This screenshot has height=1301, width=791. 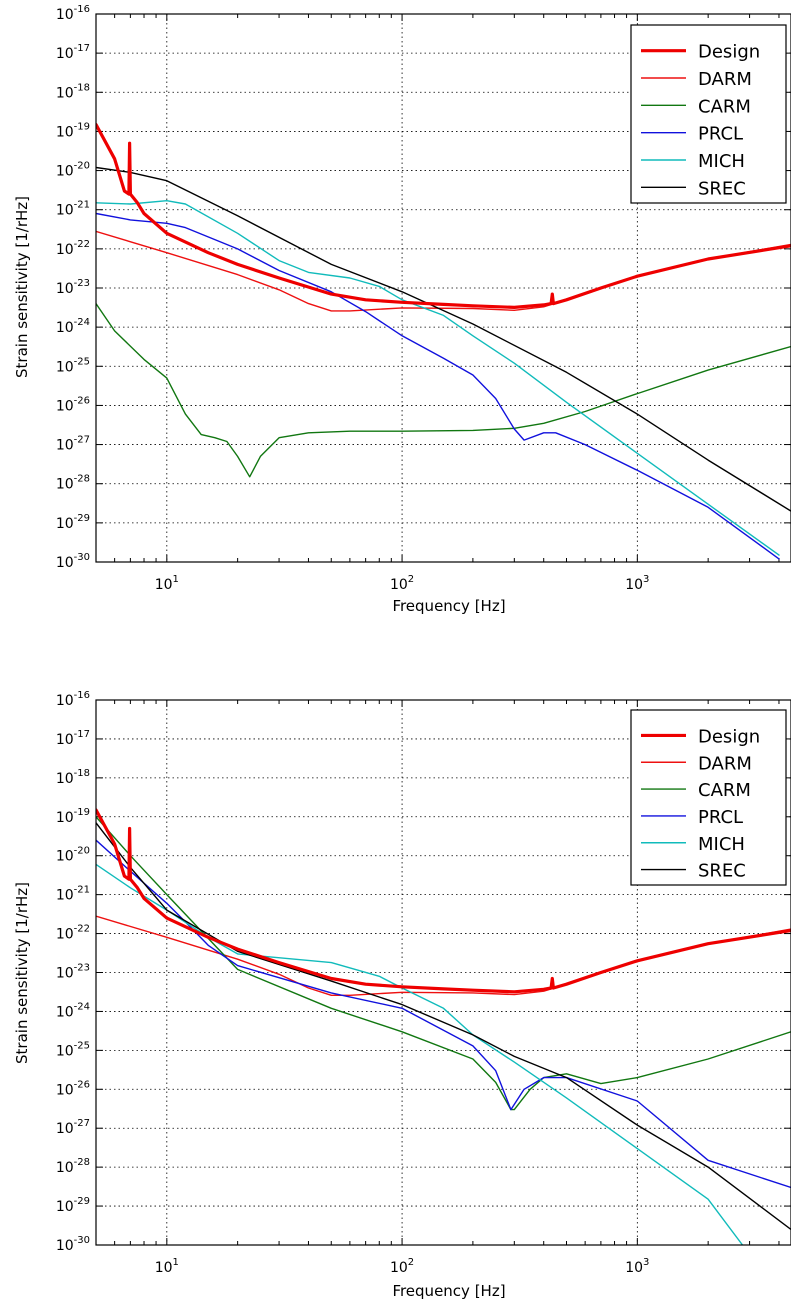 What do you see at coordinates (443, 390) in the screenshot?
I see `series-line-carm` at bounding box center [443, 390].